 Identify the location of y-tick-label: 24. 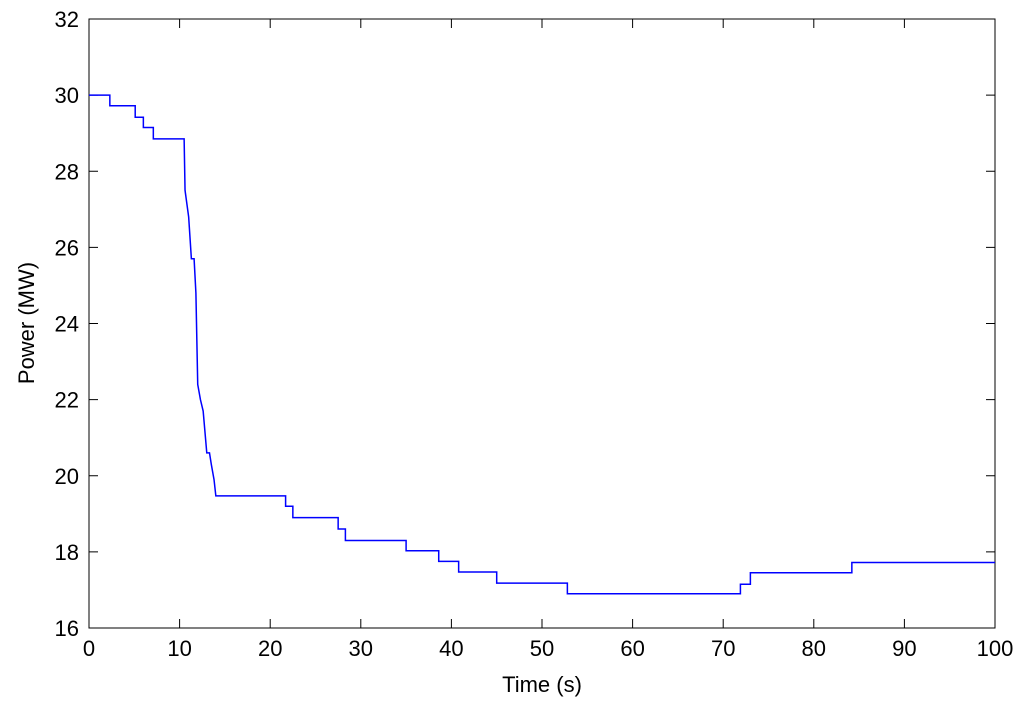
(67, 324).